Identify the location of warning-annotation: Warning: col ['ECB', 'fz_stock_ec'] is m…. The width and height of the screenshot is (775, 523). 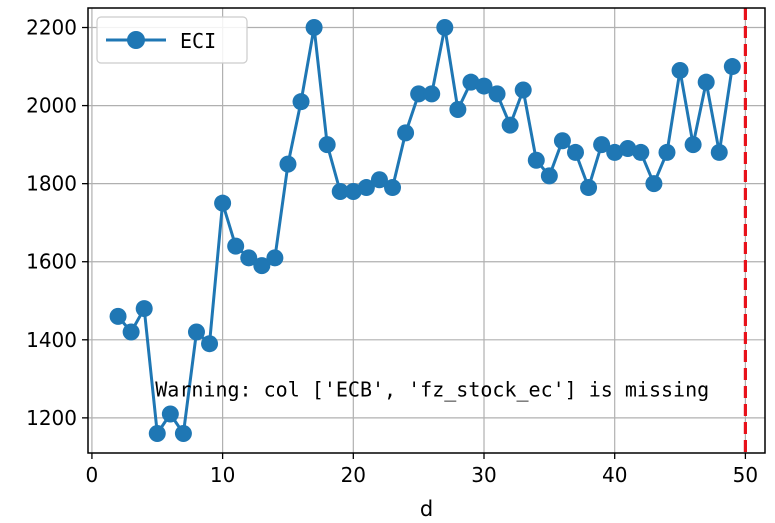
(432, 389).